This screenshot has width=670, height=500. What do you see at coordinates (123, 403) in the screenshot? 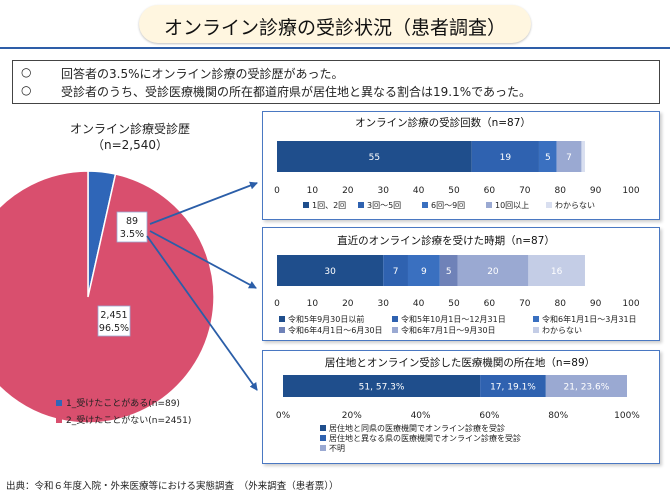
I see `legend-label: 1_受けたことがある(n=89)` at bounding box center [123, 403].